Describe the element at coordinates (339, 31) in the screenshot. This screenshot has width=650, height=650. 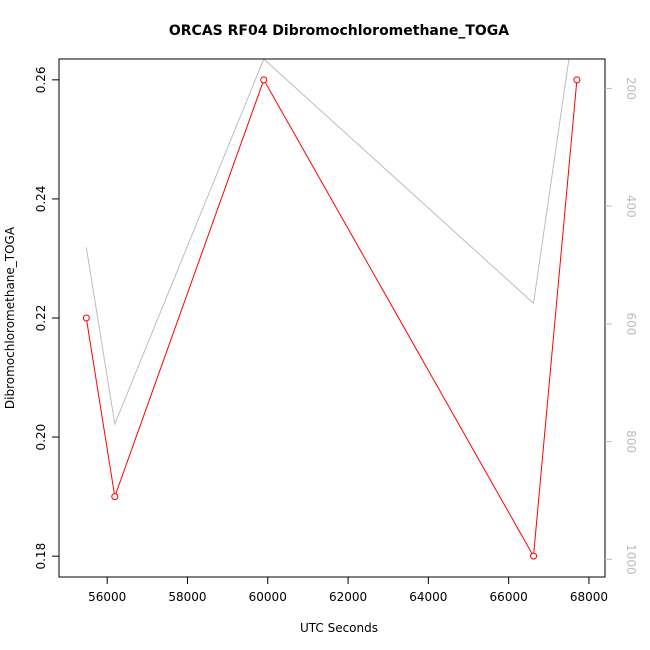
I see `chart-title: ORCAS RF04 Dibromochloromethane_TOGA` at that location.